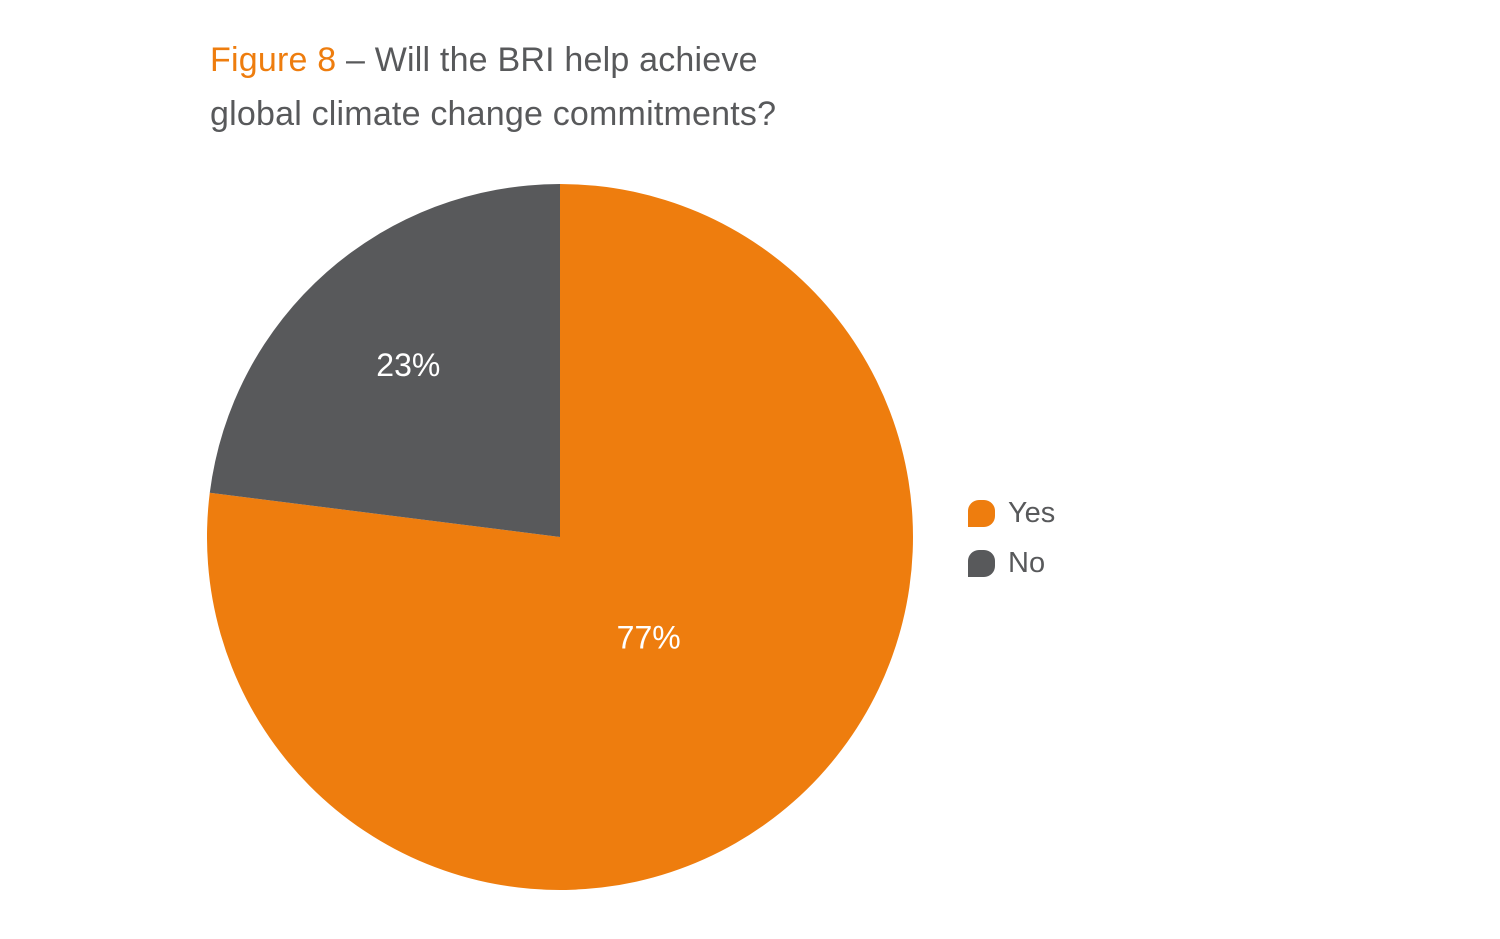  What do you see at coordinates (273, 60) in the screenshot?
I see `figure-label: Figure 8` at bounding box center [273, 60].